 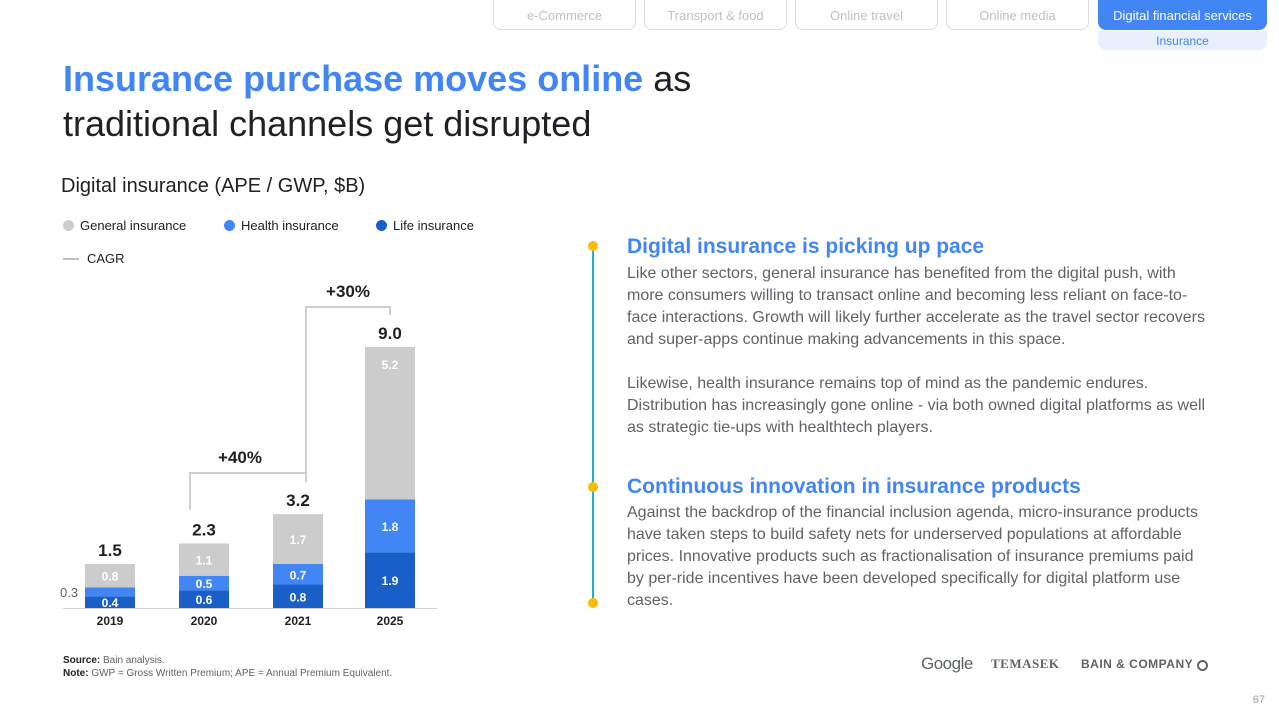 What do you see at coordinates (866, 15) in the screenshot?
I see `tab-online-travel: Online travel` at bounding box center [866, 15].